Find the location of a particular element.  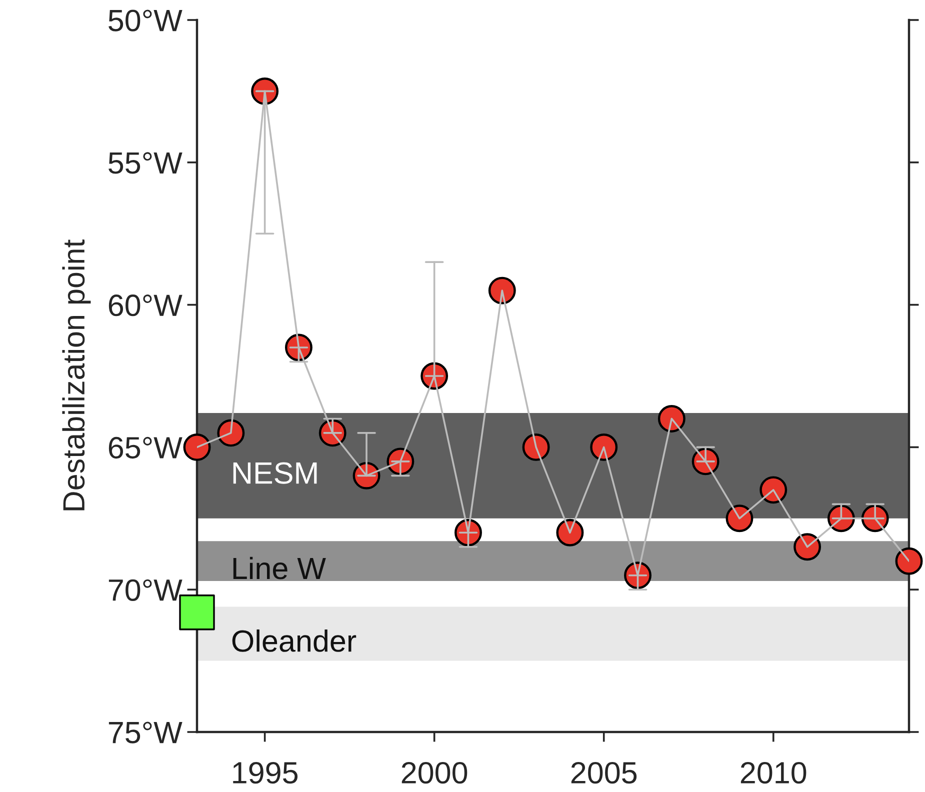

band-label: NESM is located at coordinates (275, 473).